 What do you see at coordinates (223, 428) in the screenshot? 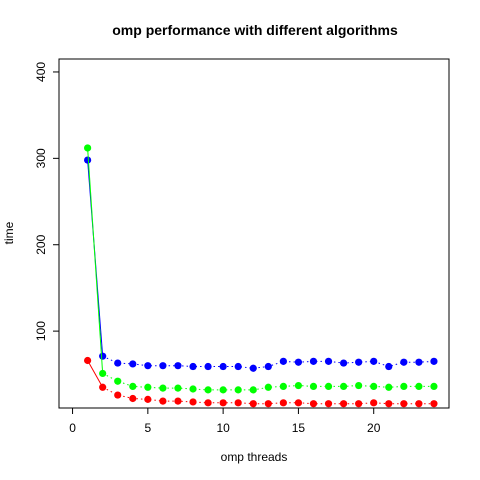
I see `x-tick-label-2: 10` at bounding box center [223, 428].